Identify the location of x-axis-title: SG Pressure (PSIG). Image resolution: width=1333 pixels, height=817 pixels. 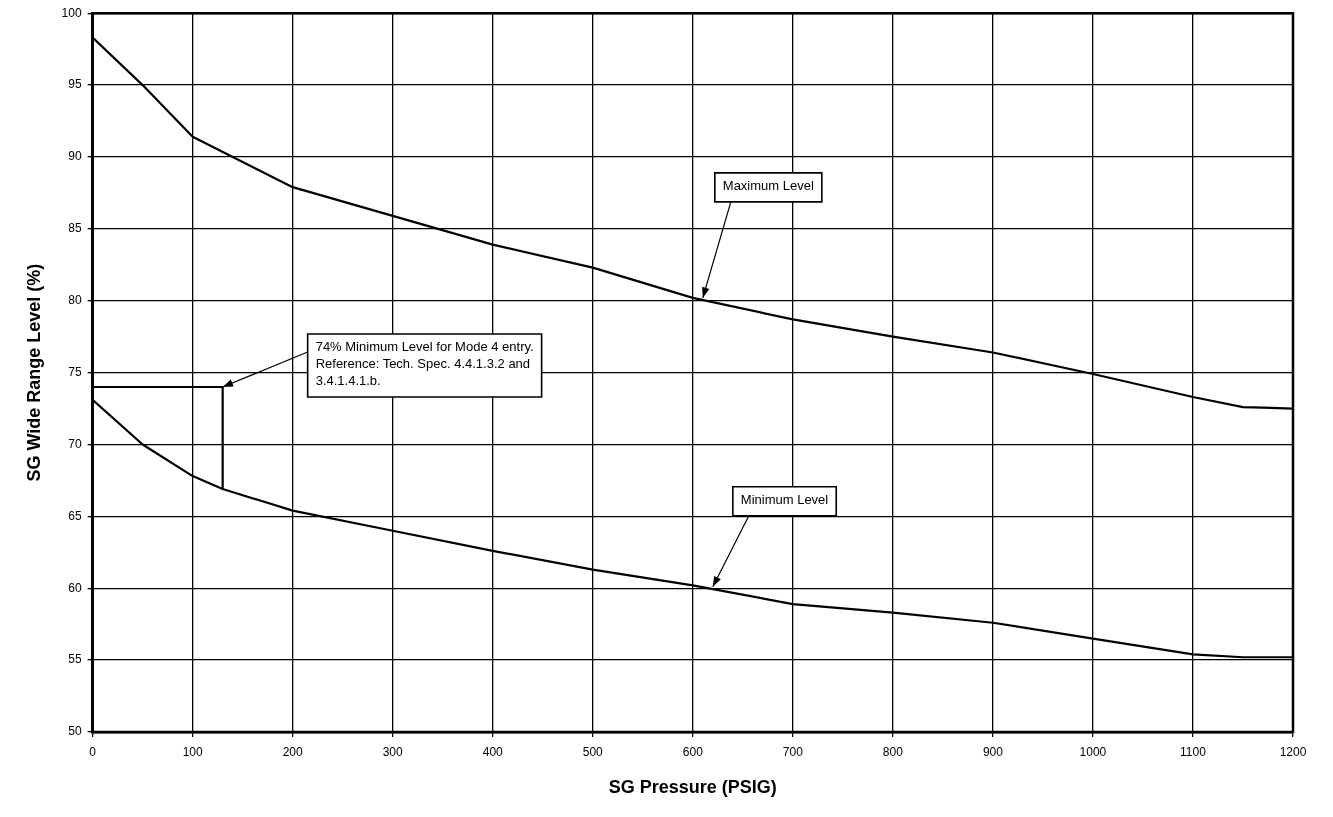
(692, 787).